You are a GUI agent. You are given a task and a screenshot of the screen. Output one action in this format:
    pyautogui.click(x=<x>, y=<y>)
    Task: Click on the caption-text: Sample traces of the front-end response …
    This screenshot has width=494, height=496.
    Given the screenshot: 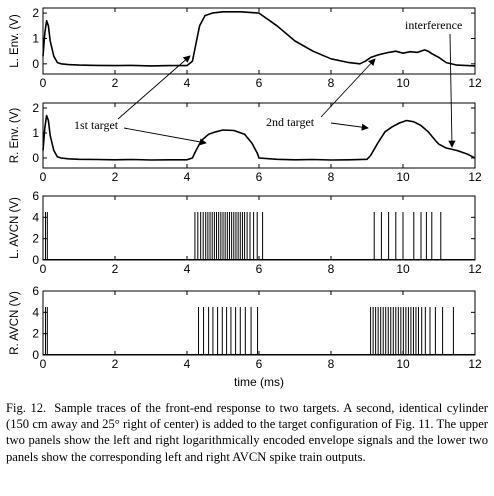 What is the action you would take?
    pyautogui.click(x=247, y=432)
    